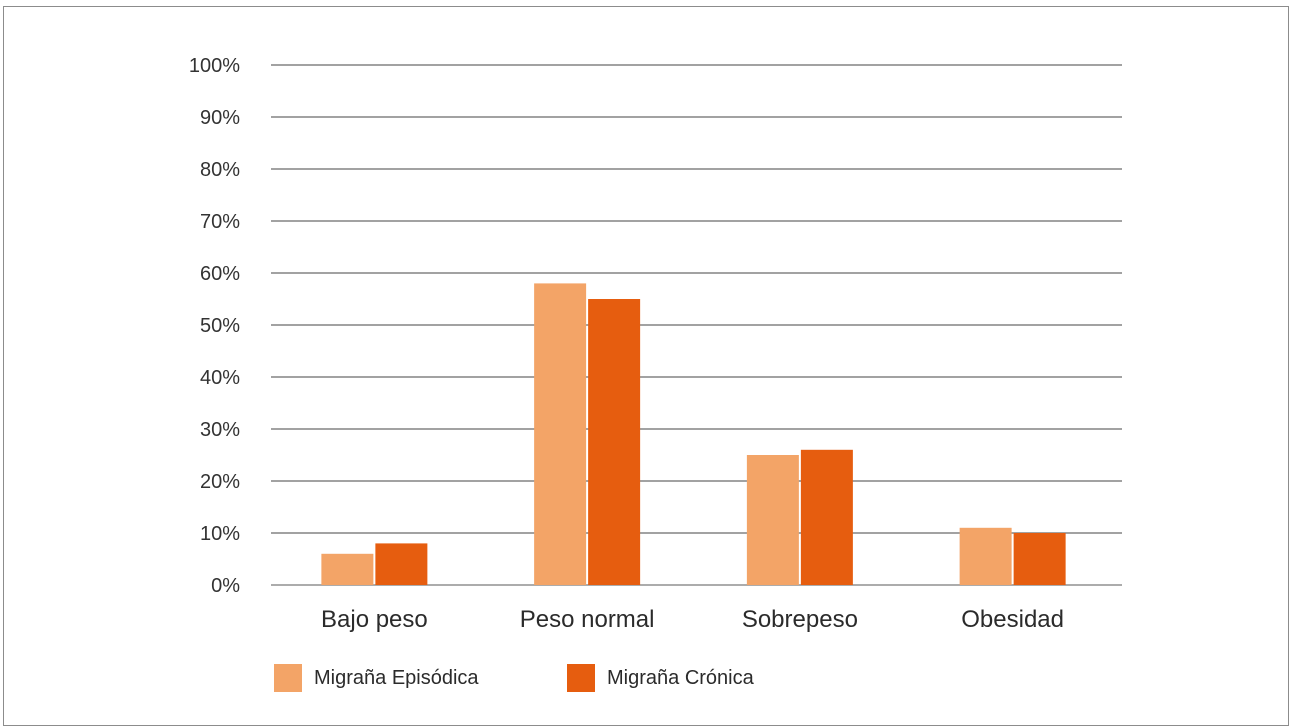 The width and height of the screenshot is (1292, 726). I want to click on legend-label: Migraña Episódica, so click(396, 678).